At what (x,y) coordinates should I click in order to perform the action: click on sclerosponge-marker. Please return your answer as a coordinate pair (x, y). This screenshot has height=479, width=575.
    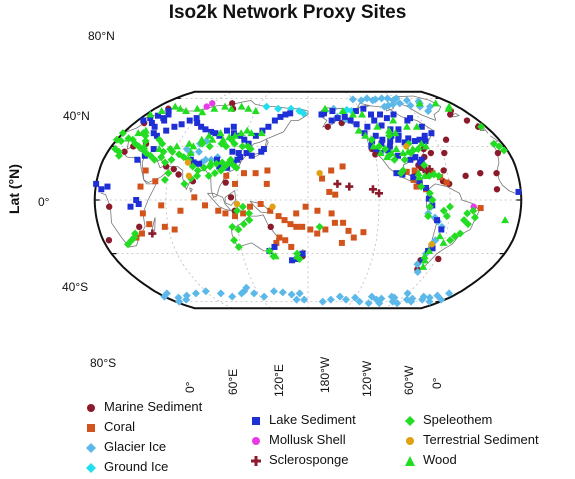
    Looking at the image, I should click on (256, 460).